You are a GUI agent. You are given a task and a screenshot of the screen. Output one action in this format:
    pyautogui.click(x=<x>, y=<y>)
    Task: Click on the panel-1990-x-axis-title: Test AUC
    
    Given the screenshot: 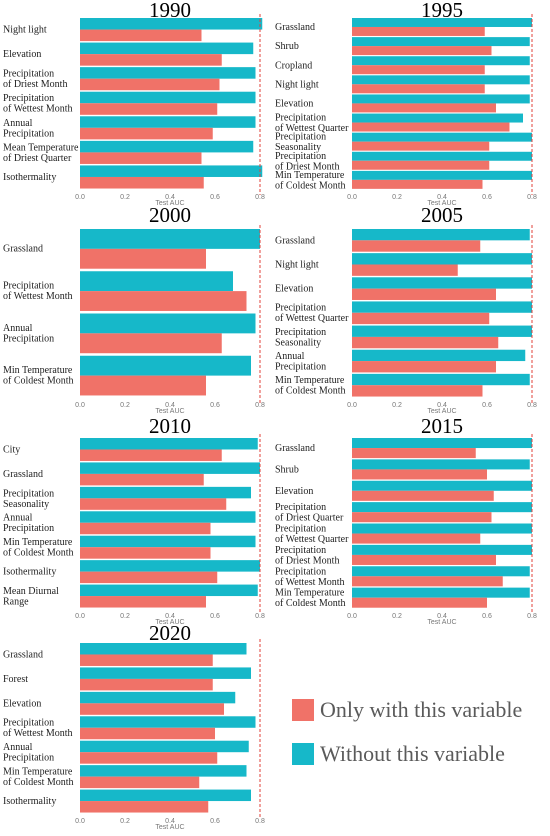 What is the action you would take?
    pyautogui.click(x=169, y=203)
    